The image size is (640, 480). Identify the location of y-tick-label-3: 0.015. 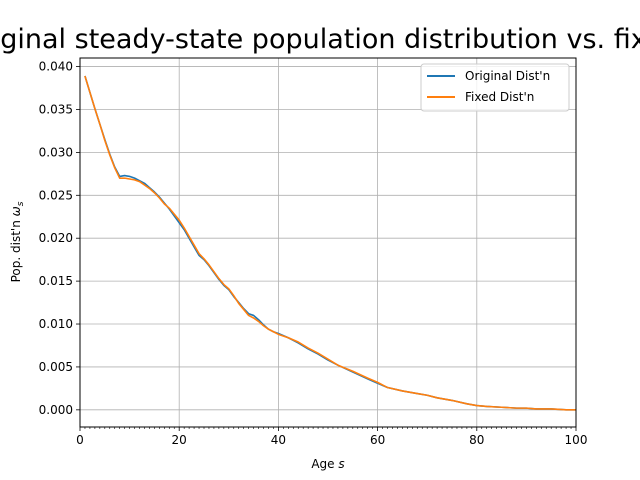
(56, 281).